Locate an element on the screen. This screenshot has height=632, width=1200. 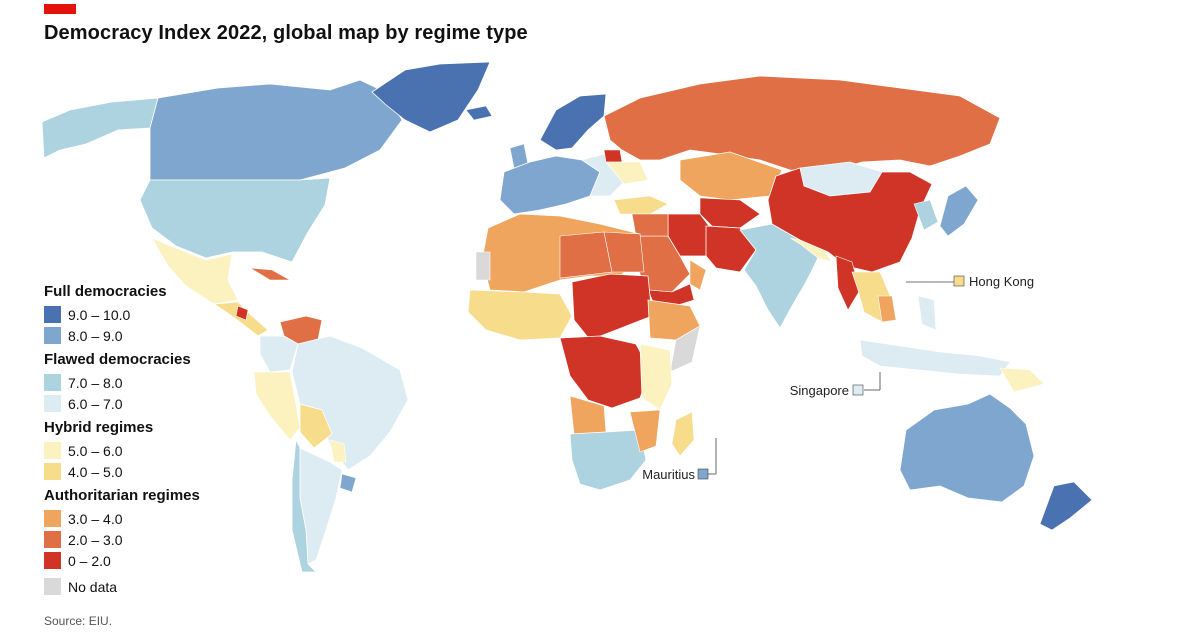
region-nicaragua is located at coordinates (242, 313).